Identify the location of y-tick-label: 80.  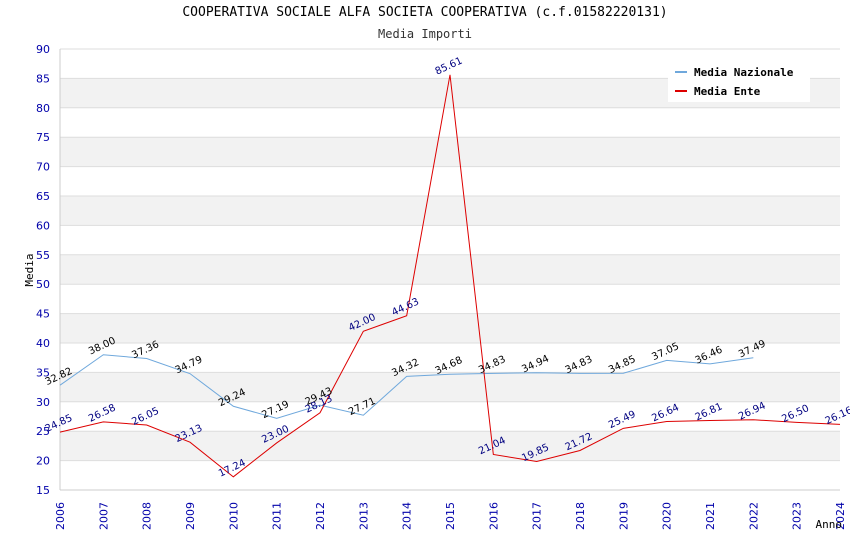
(43, 108).